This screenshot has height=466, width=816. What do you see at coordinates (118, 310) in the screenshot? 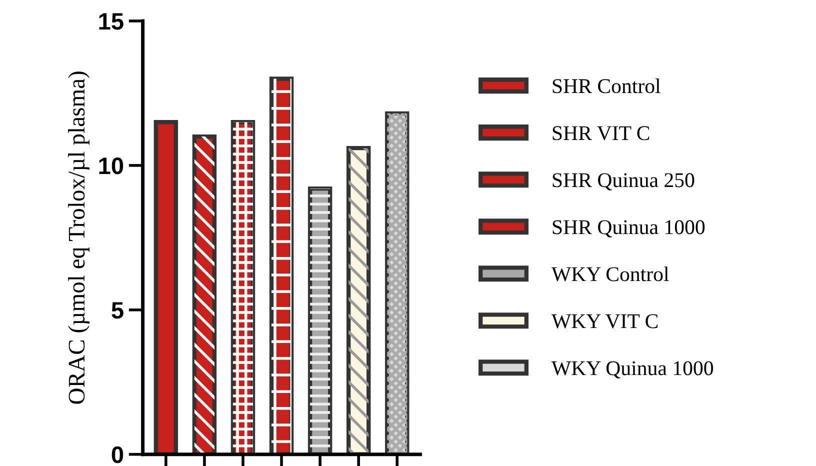
I see `y-tick-label: 5` at bounding box center [118, 310].